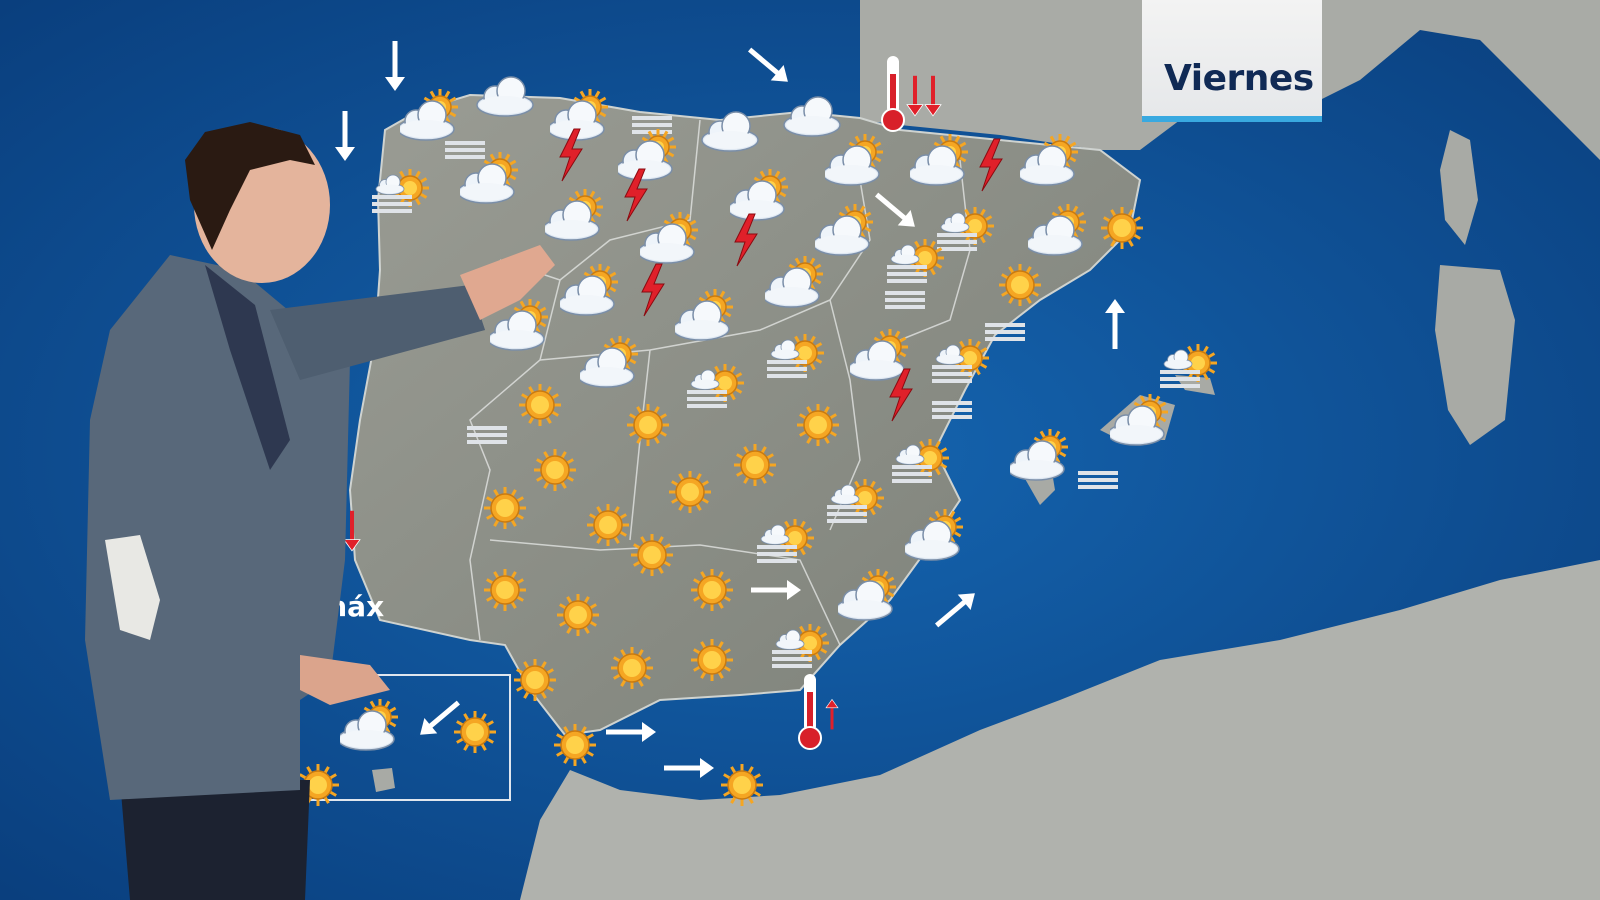 The image size is (1600, 900). I want to click on day-title-panel: Viernes, so click(1232, 61).